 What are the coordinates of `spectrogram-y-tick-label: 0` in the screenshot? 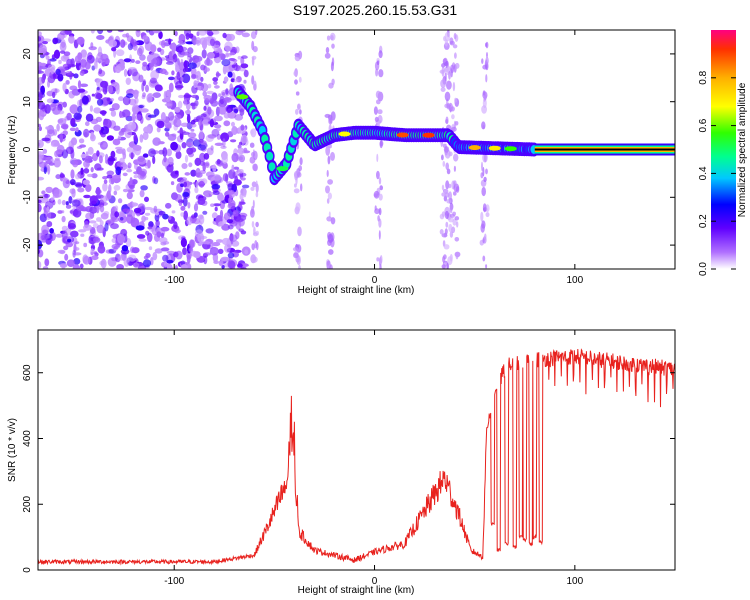 It's located at (27, 149).